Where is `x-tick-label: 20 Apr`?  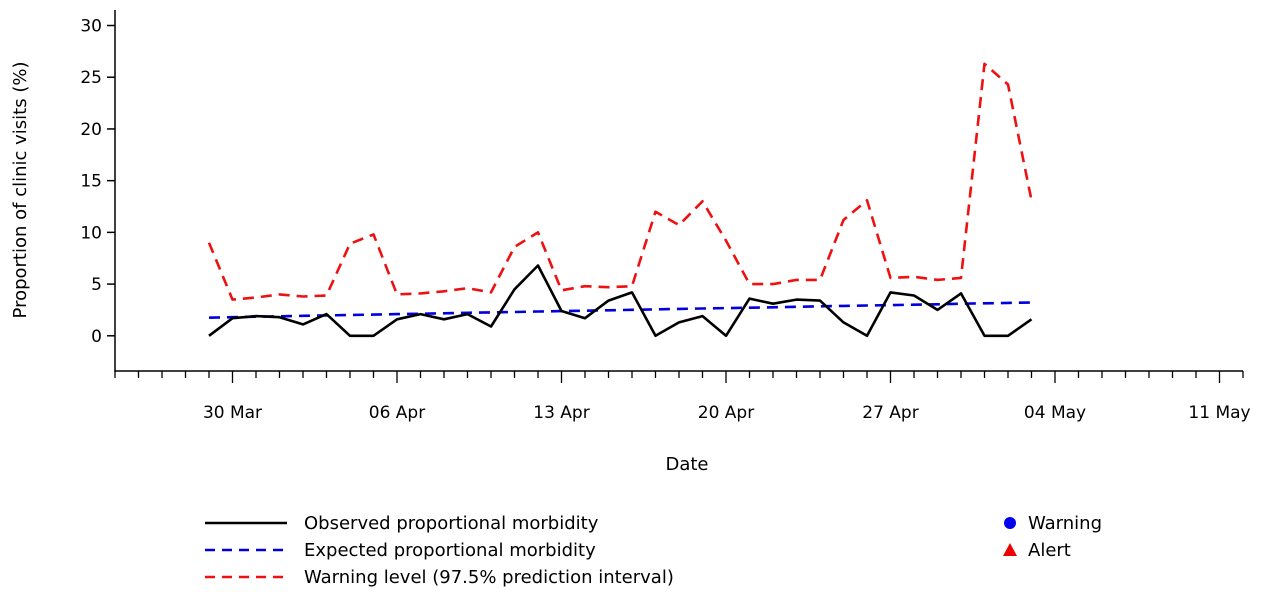
x-tick-label: 20 Apr is located at coordinates (726, 413).